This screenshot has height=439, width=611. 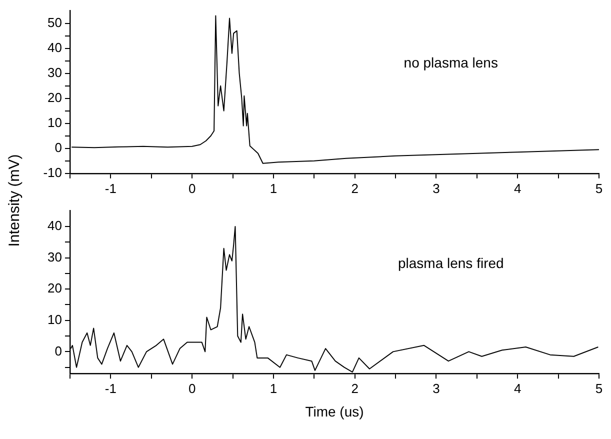 I want to click on y-axis-title: Intensity (mV), so click(x=14, y=200).